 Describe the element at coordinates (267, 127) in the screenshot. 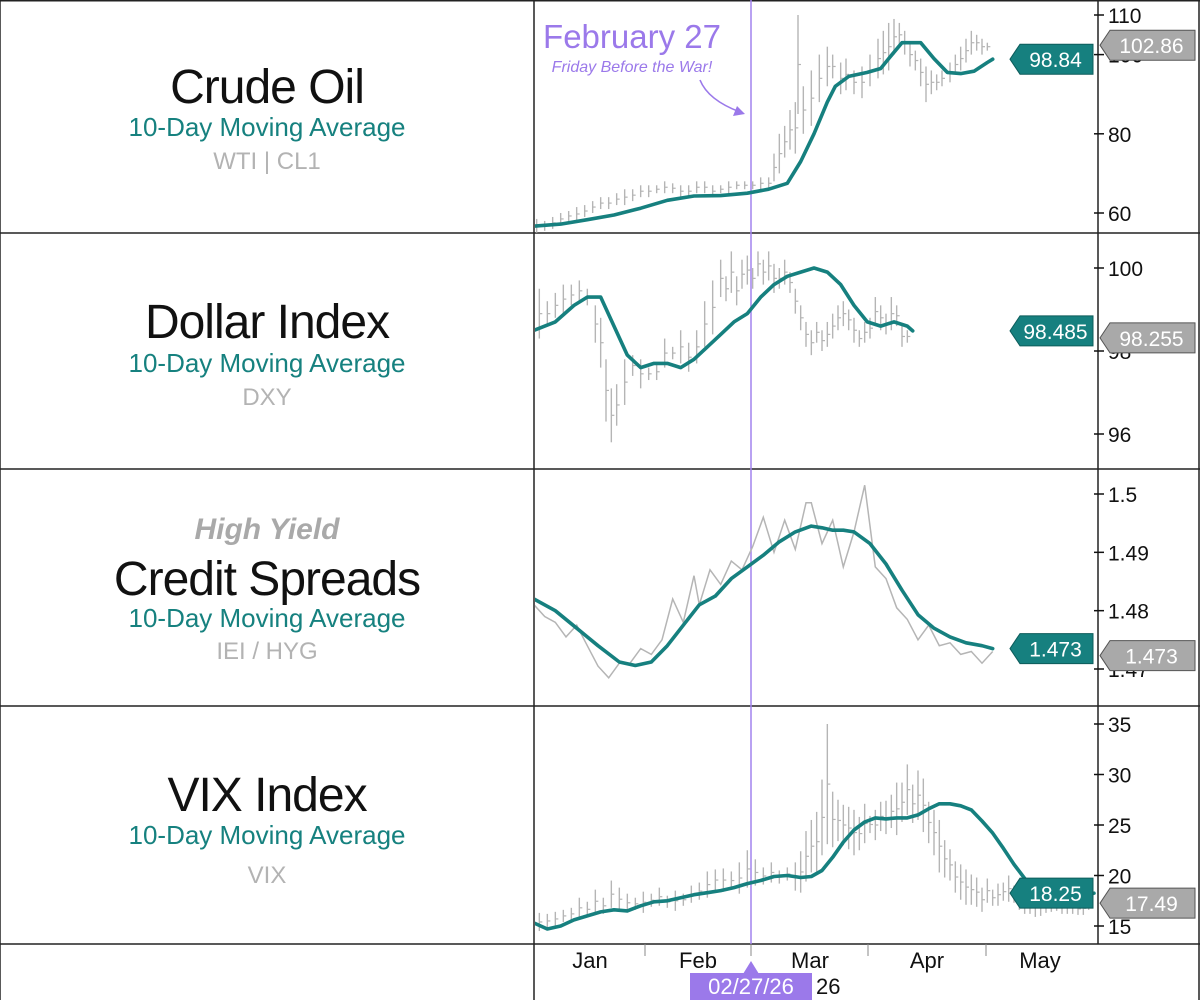

I see `crude-oil-subtitle: 10-Day Moving Average` at that location.